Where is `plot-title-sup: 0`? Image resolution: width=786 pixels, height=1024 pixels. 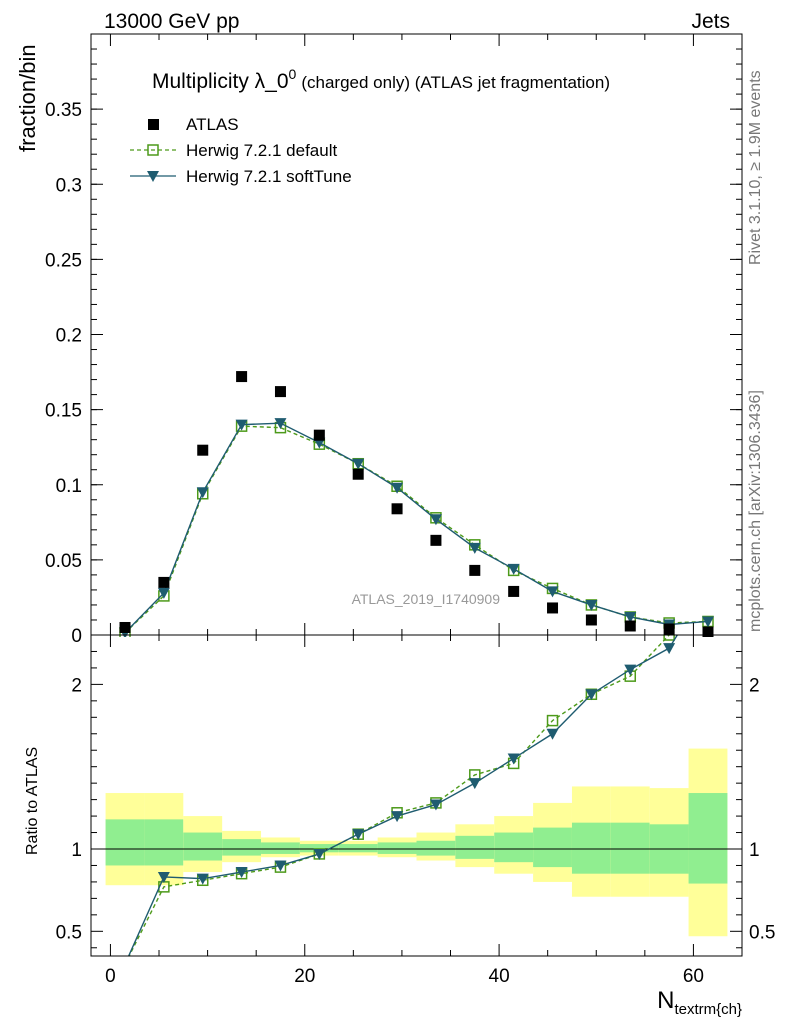 plot-title-sup: 0 is located at coordinates (293, 74).